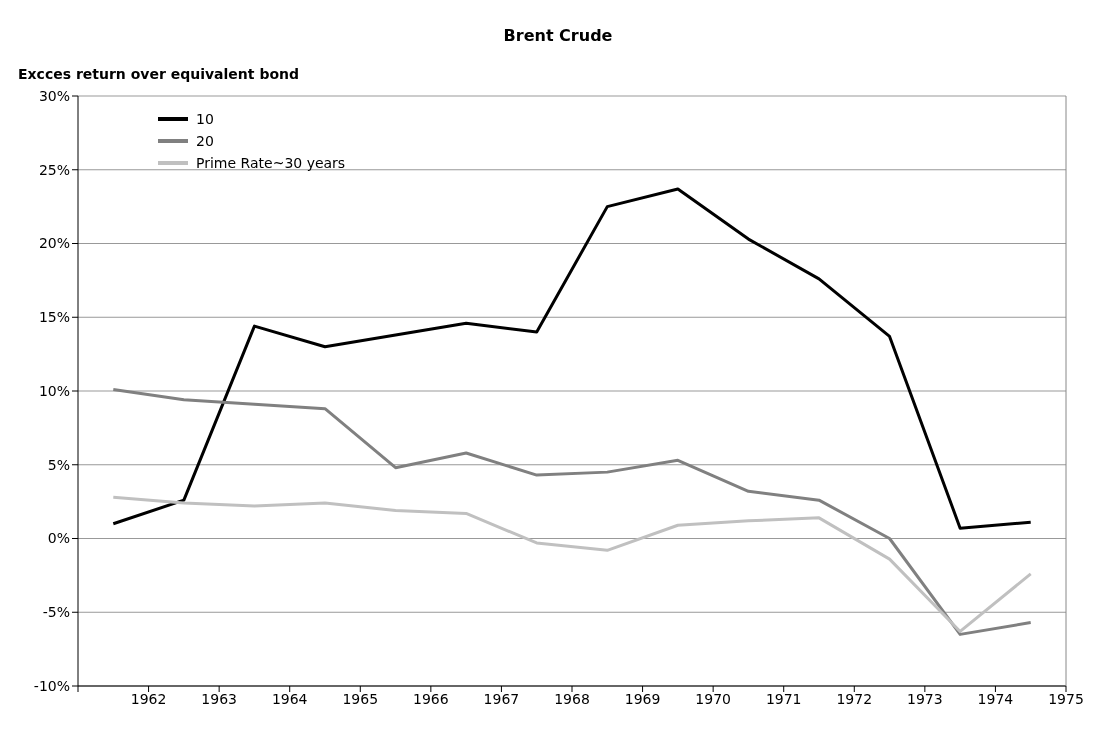 Image resolution: width=1120 pixels, height=752 pixels. I want to click on y-tick-label: 30%, so click(54, 95).